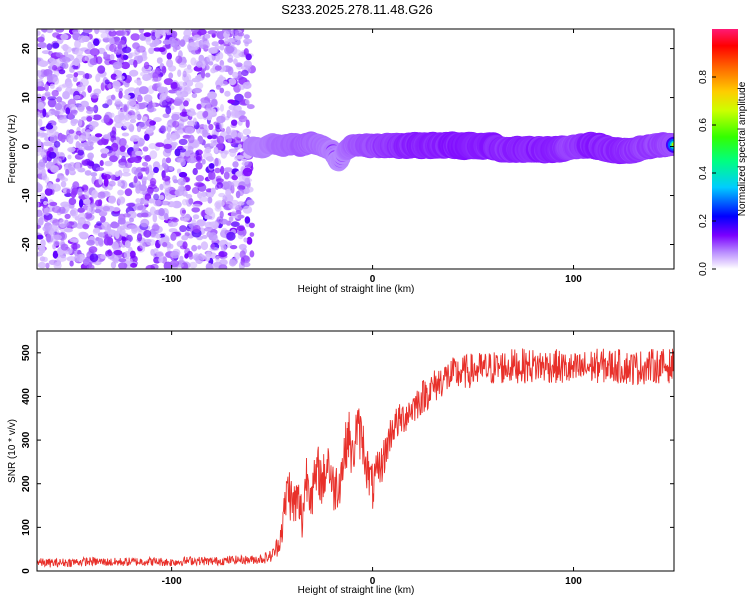 The height and width of the screenshot is (600, 750). Describe the element at coordinates (26, 439) in the screenshot. I see `y-tick-label: 300` at that location.